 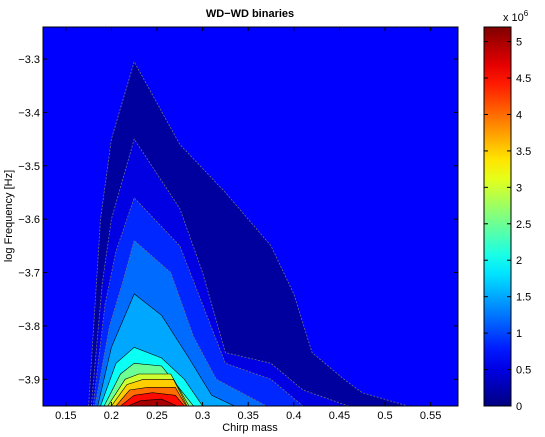 What do you see at coordinates (156, 416) in the screenshot?
I see `x-tick-label: 0.25` at bounding box center [156, 416].